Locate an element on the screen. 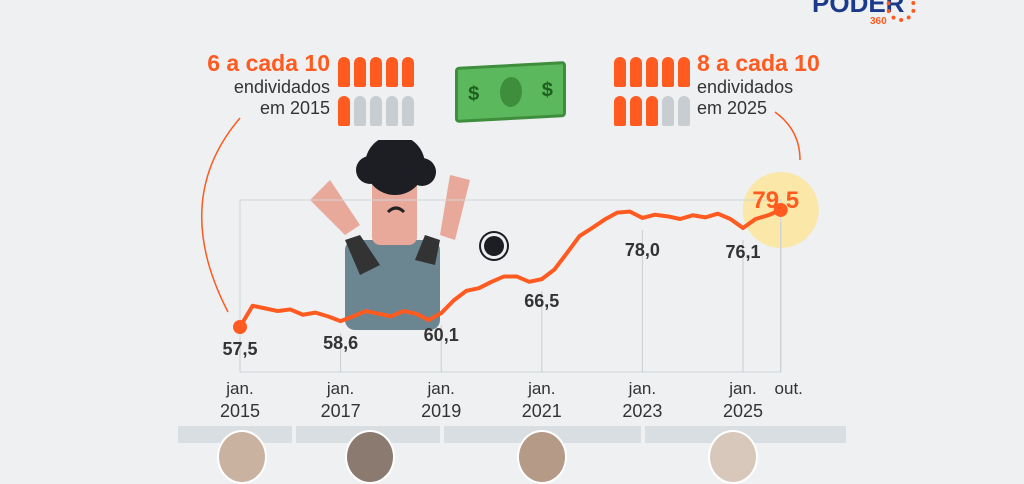 Image resolution: width=1024 pixels, height=484 pixels. left-line2: em 2015 is located at coordinates (294, 108).